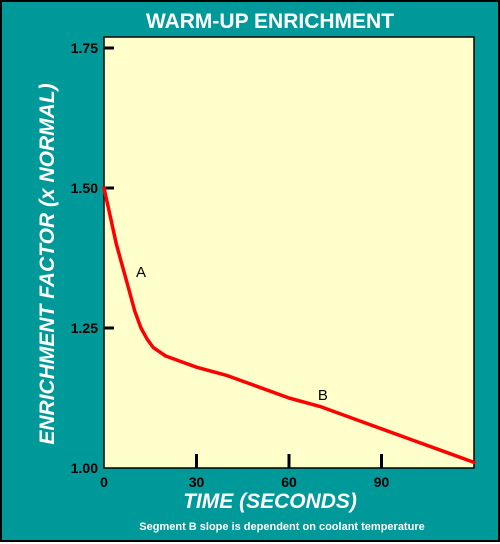 This screenshot has height=544, width=500. I want to click on y-axis-title: ENRICHMENT FACTOR (x NORMAL), so click(47, 263).